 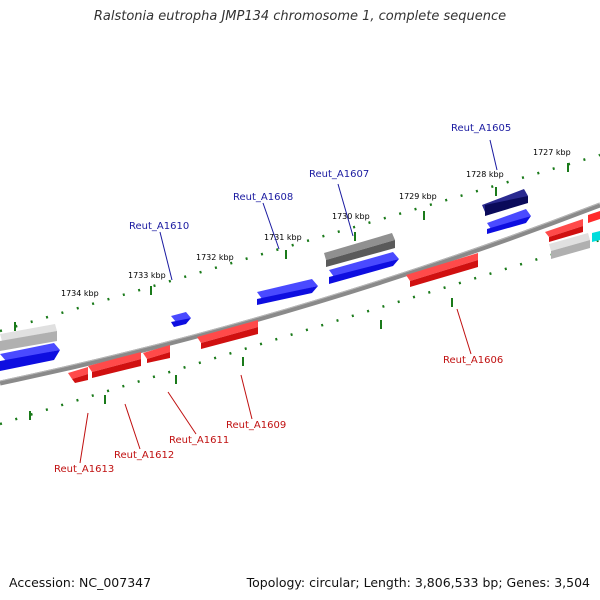 What do you see at coordinates (215, 257) in the screenshot?
I see `scale-label: 1732 kbp` at bounding box center [215, 257].